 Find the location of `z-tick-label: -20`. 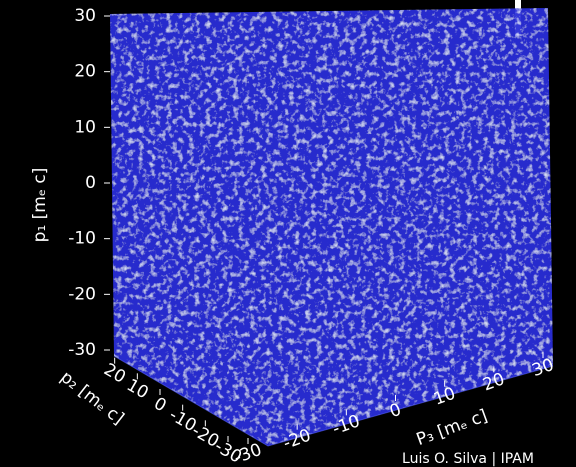

z-tick-label: -20 is located at coordinates (82, 294).